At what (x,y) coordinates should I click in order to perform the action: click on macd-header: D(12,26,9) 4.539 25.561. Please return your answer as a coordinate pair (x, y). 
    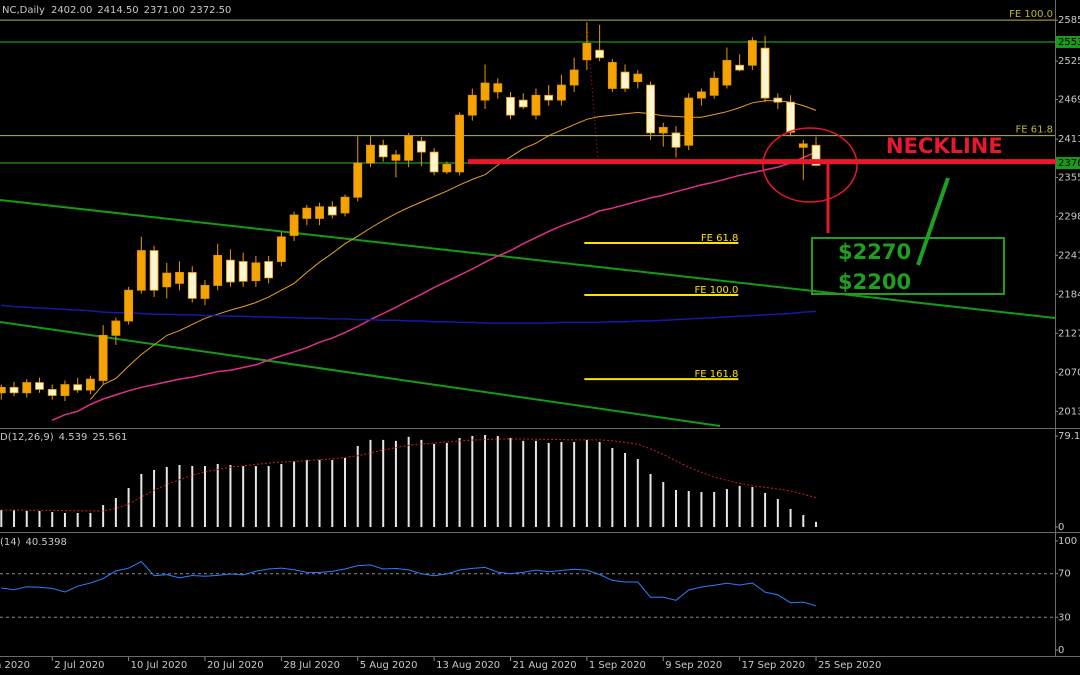
    Looking at the image, I should click on (63, 437).